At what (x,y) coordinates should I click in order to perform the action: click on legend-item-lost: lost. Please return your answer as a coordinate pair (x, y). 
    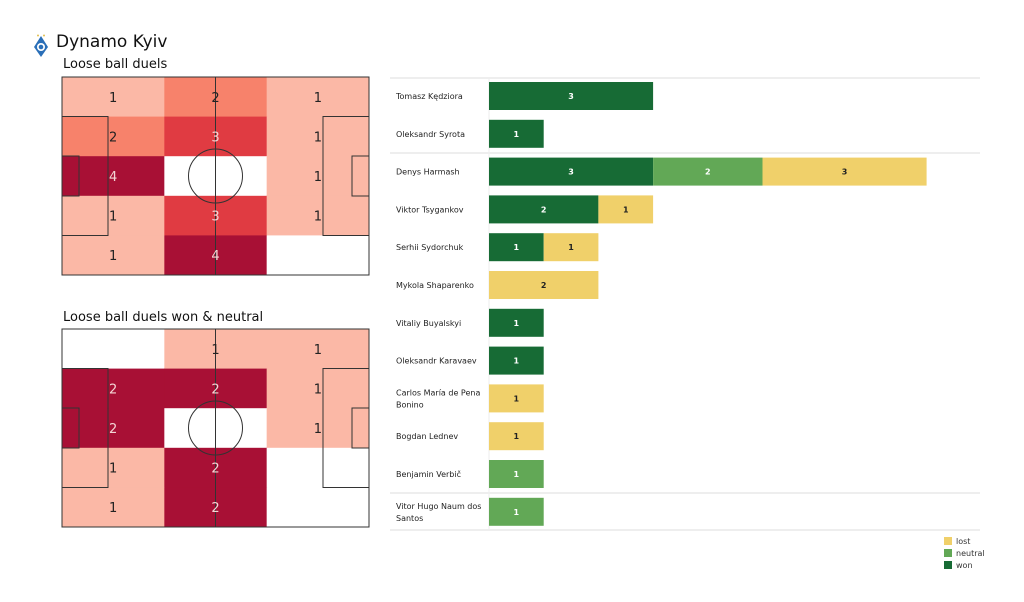
    Looking at the image, I should click on (964, 541).